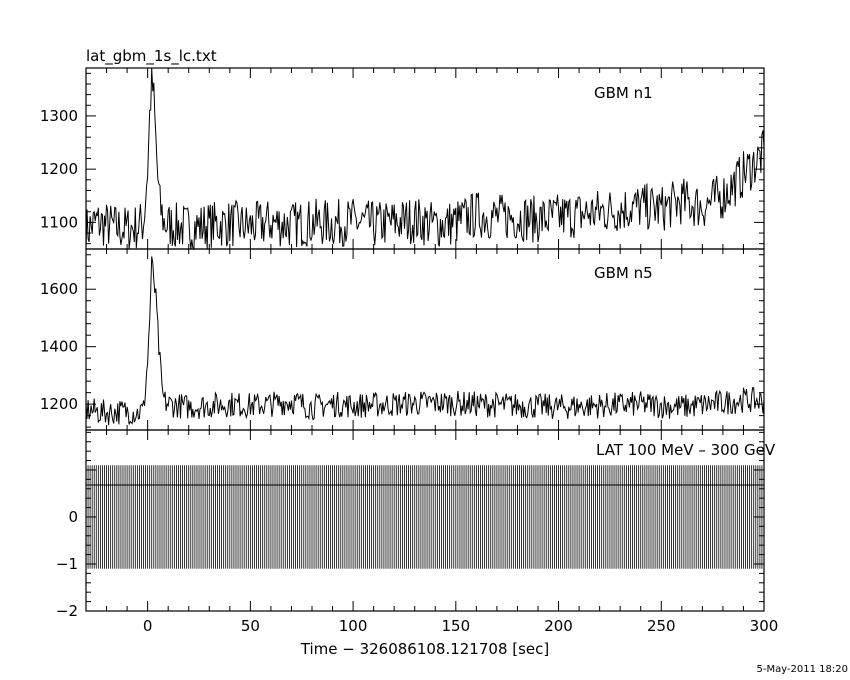 Image resolution: width=850 pixels, height=680 pixels. What do you see at coordinates (623, 273) in the screenshot?
I see `gbm-n5-series-label: GBM n5` at bounding box center [623, 273].